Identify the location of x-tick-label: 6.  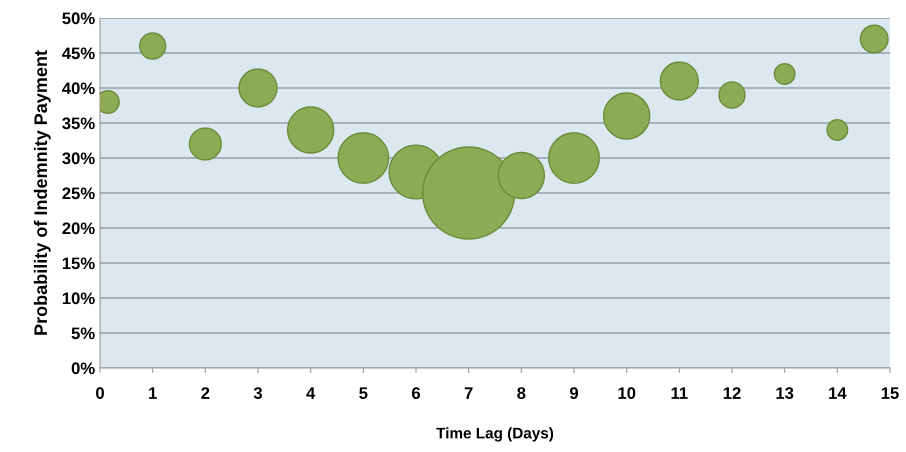
(416, 393).